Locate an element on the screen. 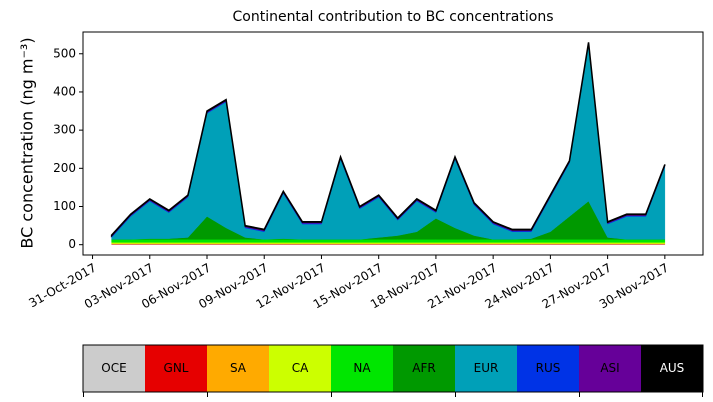  legend-label: CA is located at coordinates (300, 368).